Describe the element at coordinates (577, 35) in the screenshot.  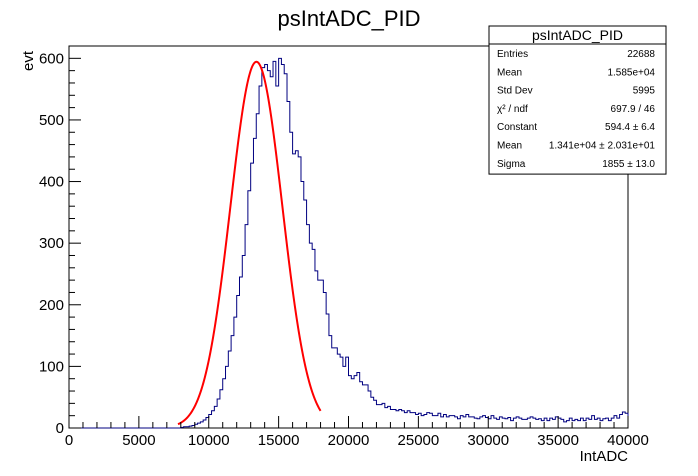
I see `stats-box-title: psIntADC_PID` at that location.